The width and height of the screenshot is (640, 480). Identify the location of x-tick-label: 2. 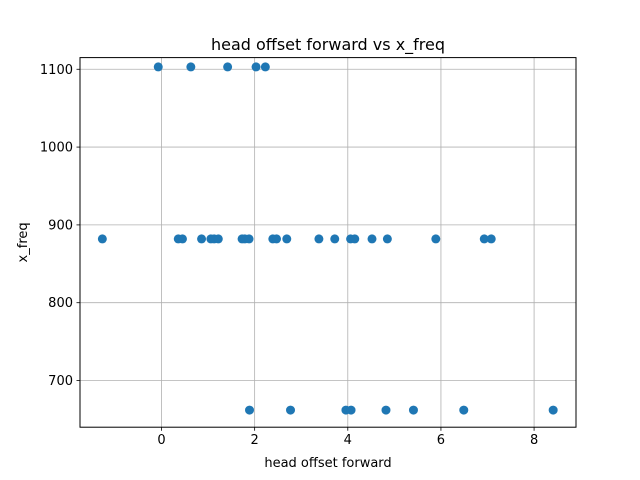
(255, 440).